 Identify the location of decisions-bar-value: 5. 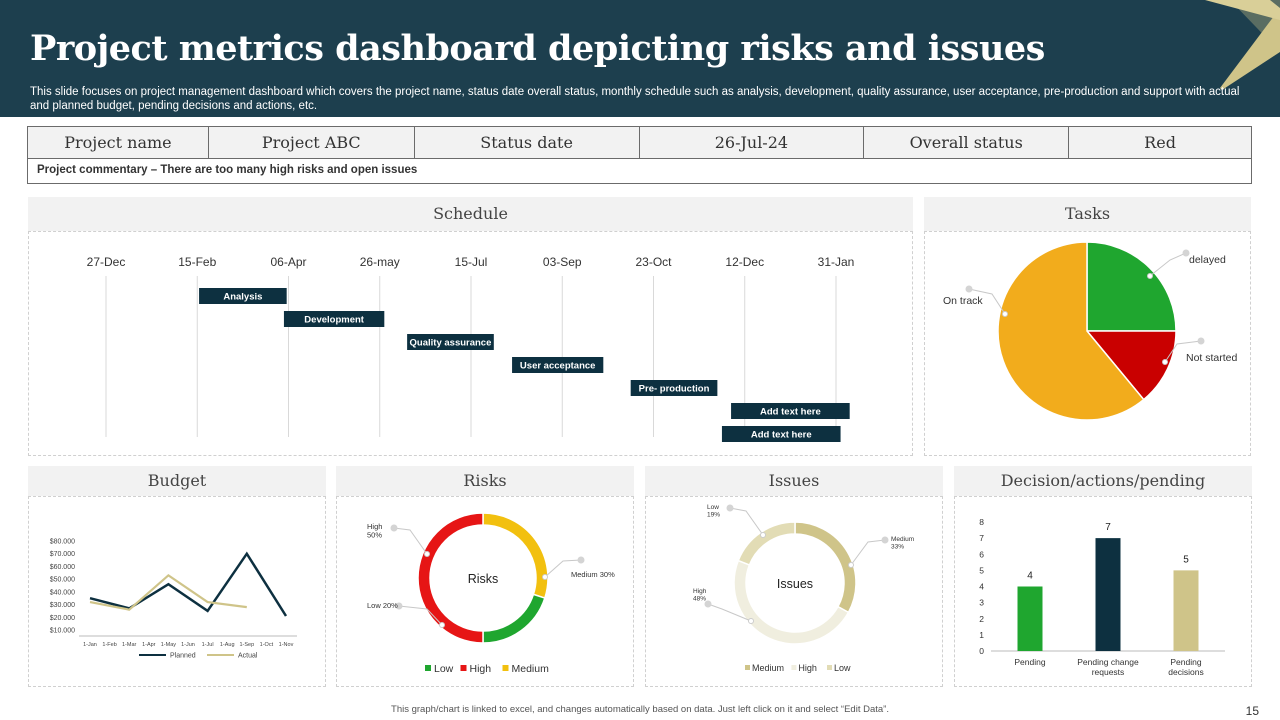
(1186, 559).